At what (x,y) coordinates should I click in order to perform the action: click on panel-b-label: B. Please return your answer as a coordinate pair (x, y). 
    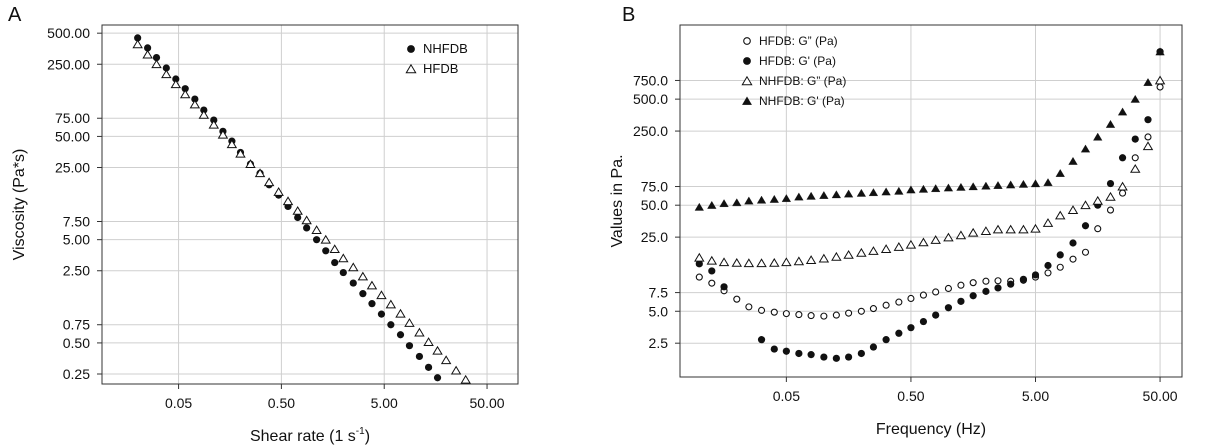
    Looking at the image, I should click on (629, 15).